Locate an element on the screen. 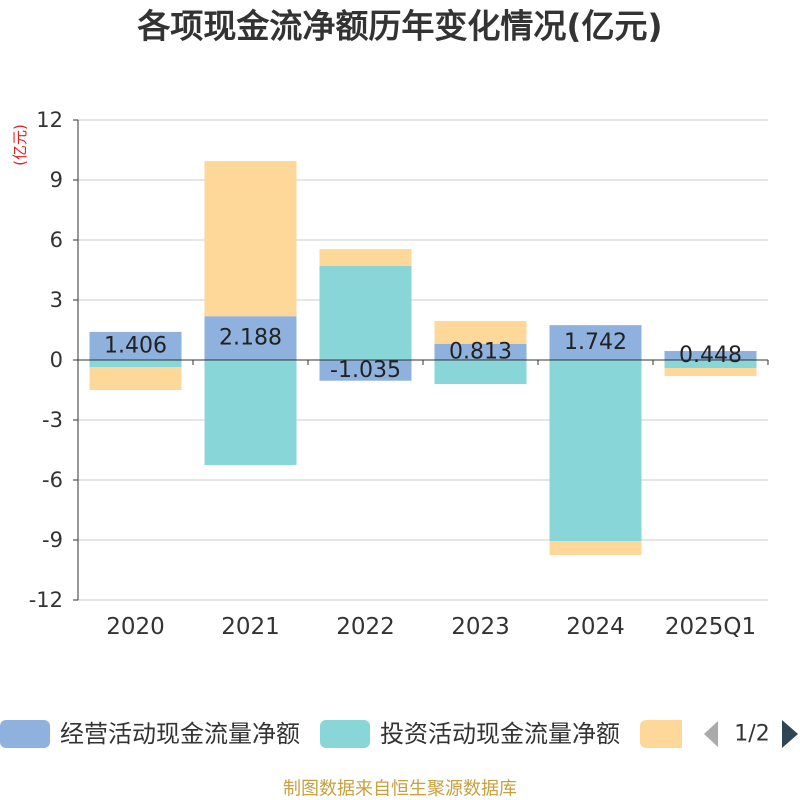  bar-operating-2024 is located at coordinates (595, 342).